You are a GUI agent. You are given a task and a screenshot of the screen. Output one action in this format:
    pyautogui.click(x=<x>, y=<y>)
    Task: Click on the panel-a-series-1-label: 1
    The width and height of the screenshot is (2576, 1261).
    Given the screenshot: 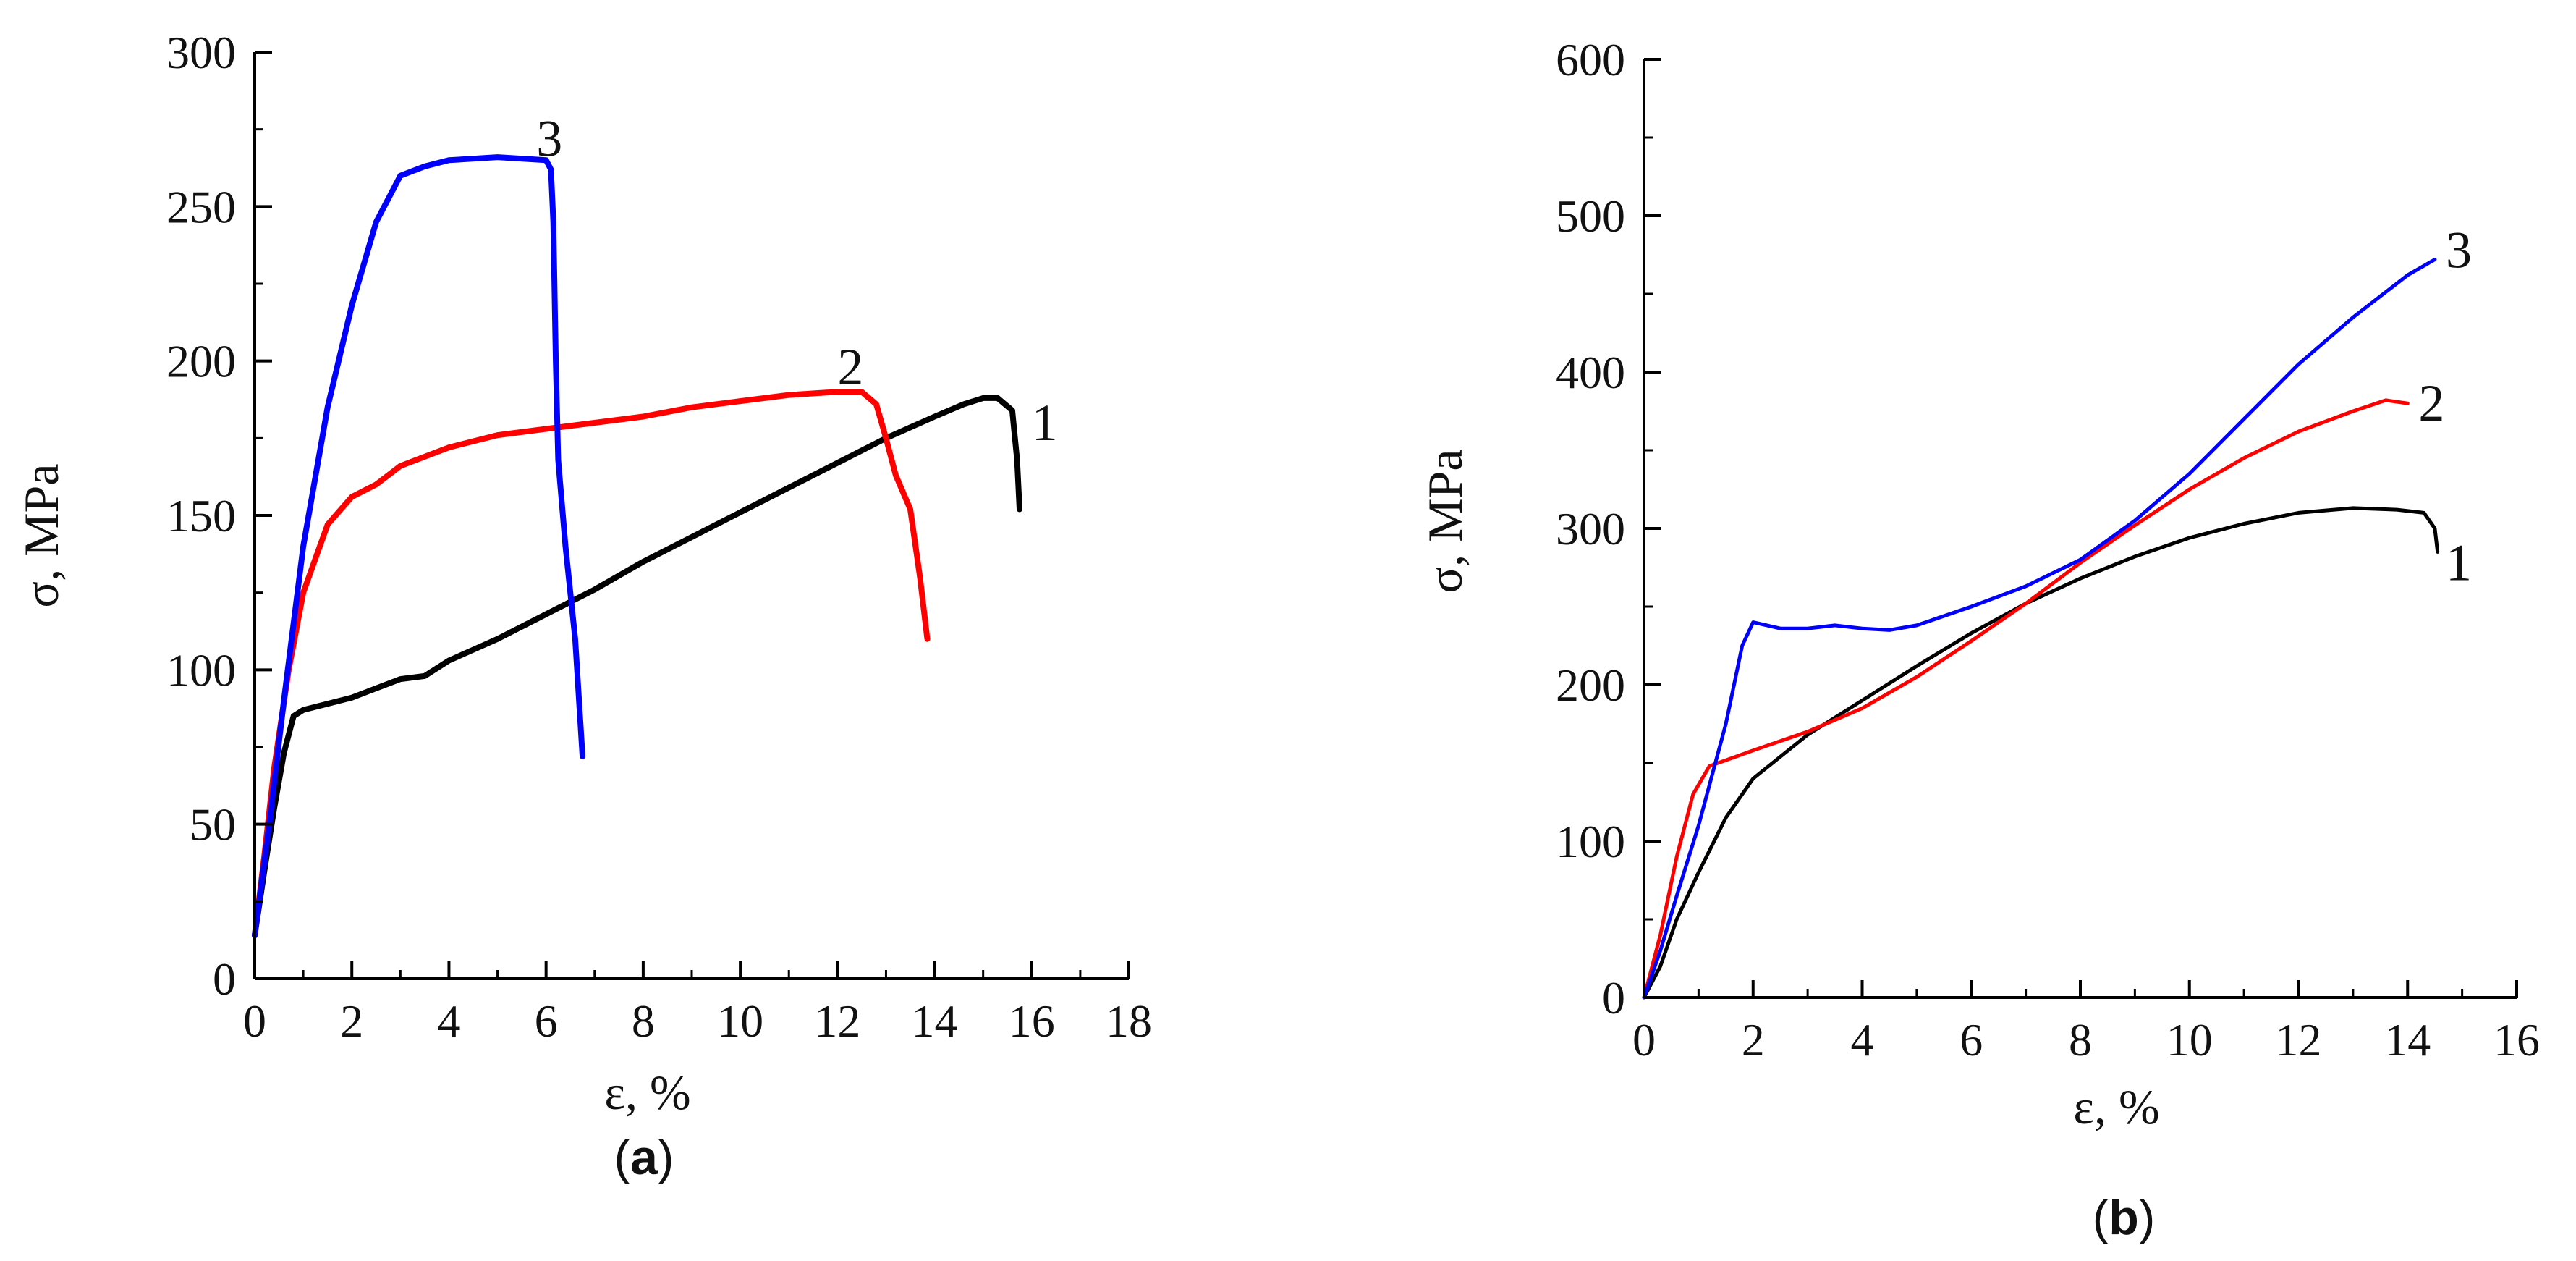 What is the action you would take?
    pyautogui.click(x=1045, y=423)
    